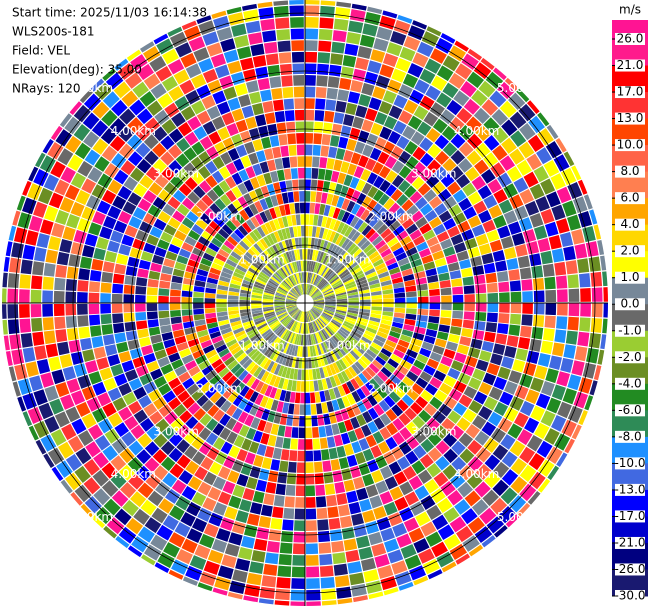  I want to click on colorbar-label-bg, so click(630, 145).